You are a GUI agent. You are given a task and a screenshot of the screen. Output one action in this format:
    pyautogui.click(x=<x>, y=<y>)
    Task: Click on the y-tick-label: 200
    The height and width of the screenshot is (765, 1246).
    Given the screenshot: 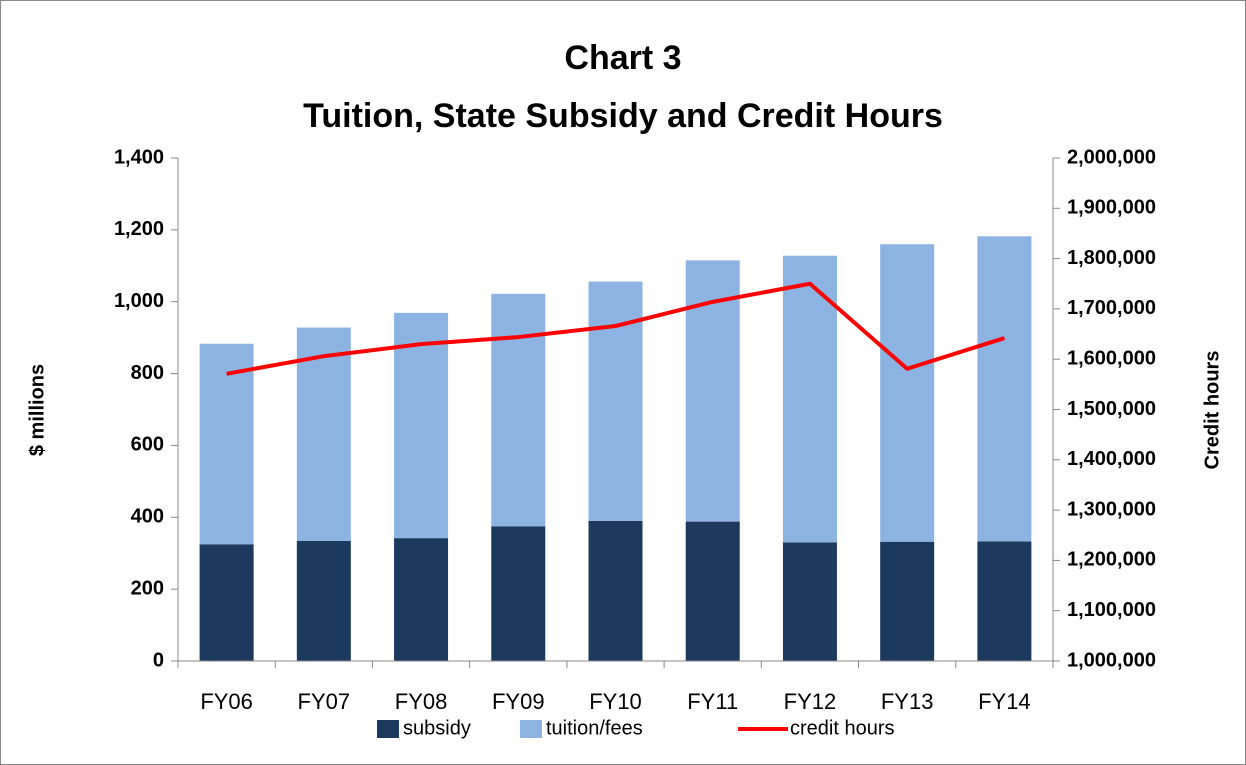 What is the action you would take?
    pyautogui.click(x=147, y=588)
    